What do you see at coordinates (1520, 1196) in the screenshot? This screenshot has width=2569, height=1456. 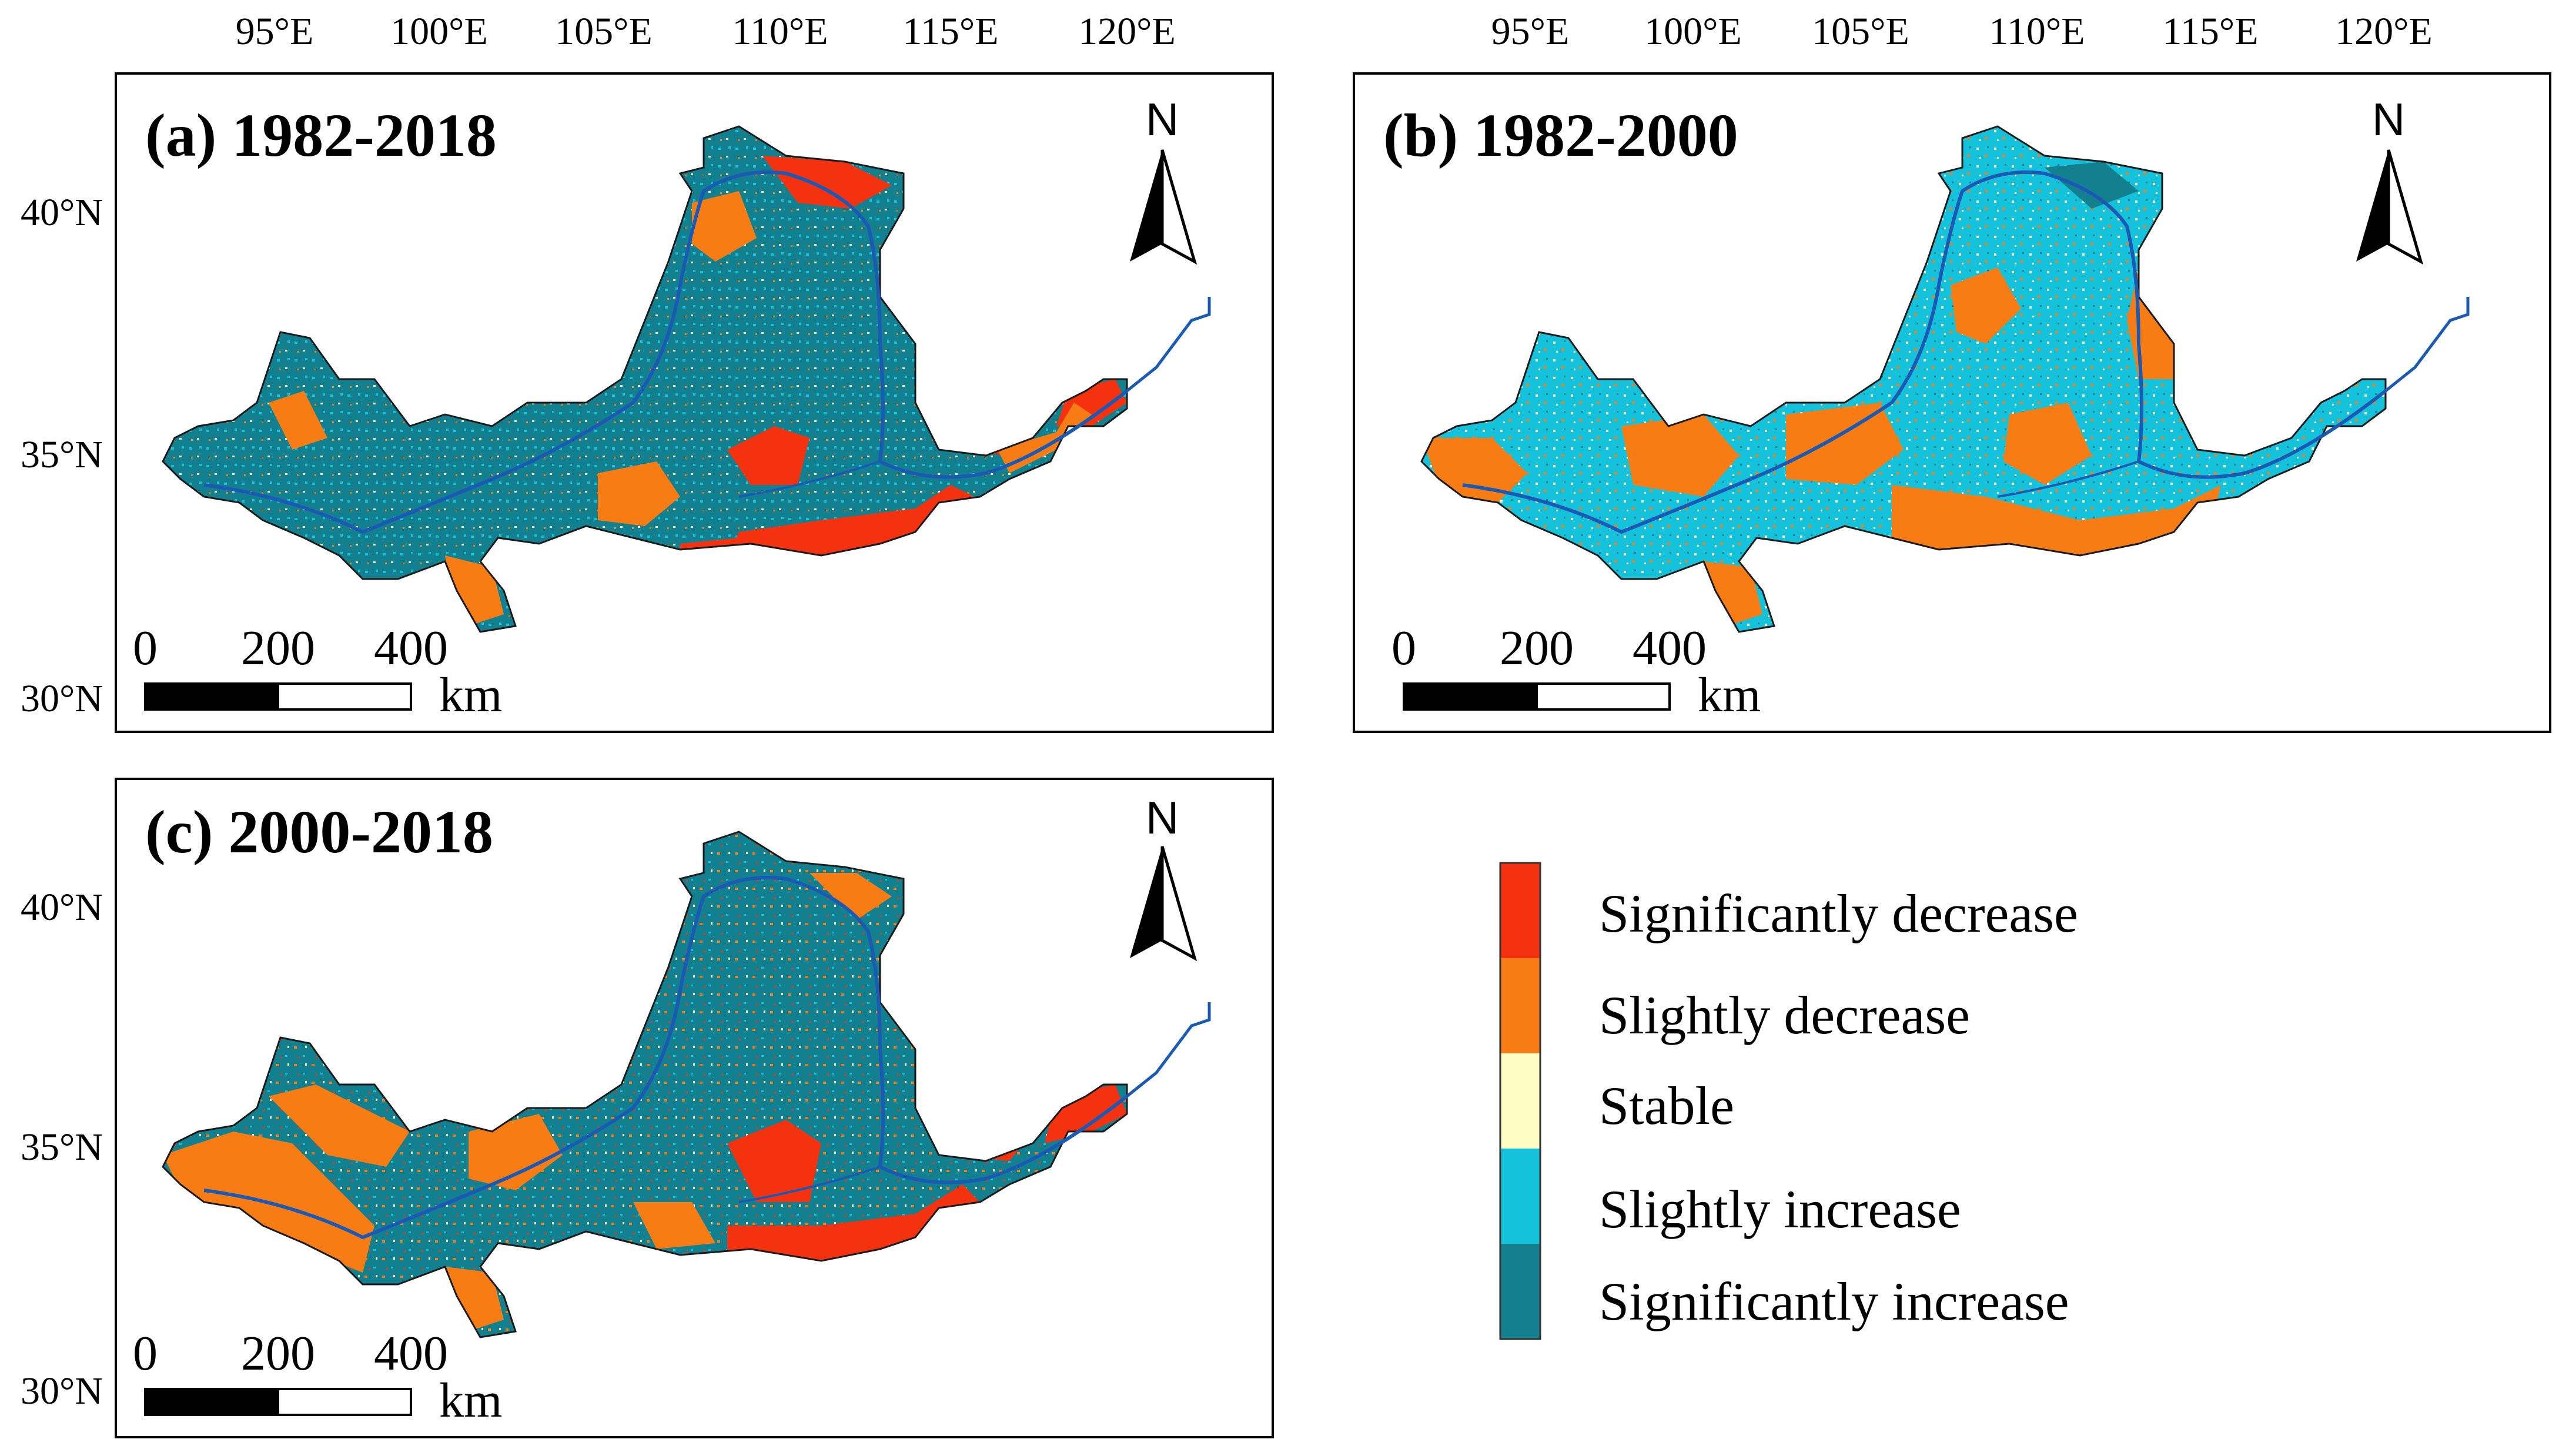 I see `legend-swatch-slightly-increase` at bounding box center [1520, 1196].